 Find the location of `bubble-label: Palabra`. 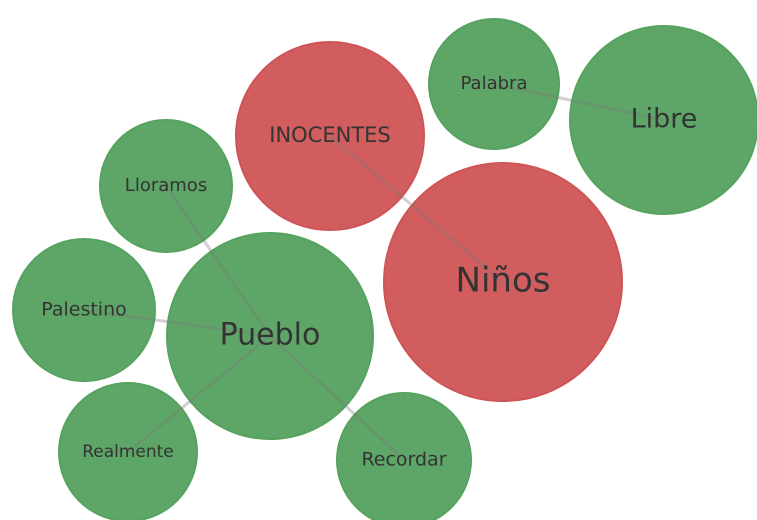

bubble-label: Palabra is located at coordinates (494, 83).